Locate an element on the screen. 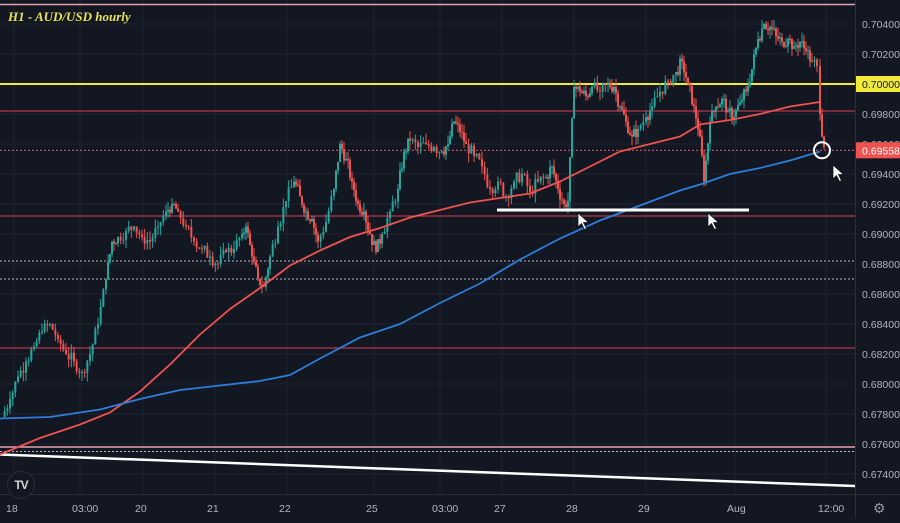 This screenshot has height=523, width=900. price-axis-label: 0.69400 is located at coordinates (881, 175).